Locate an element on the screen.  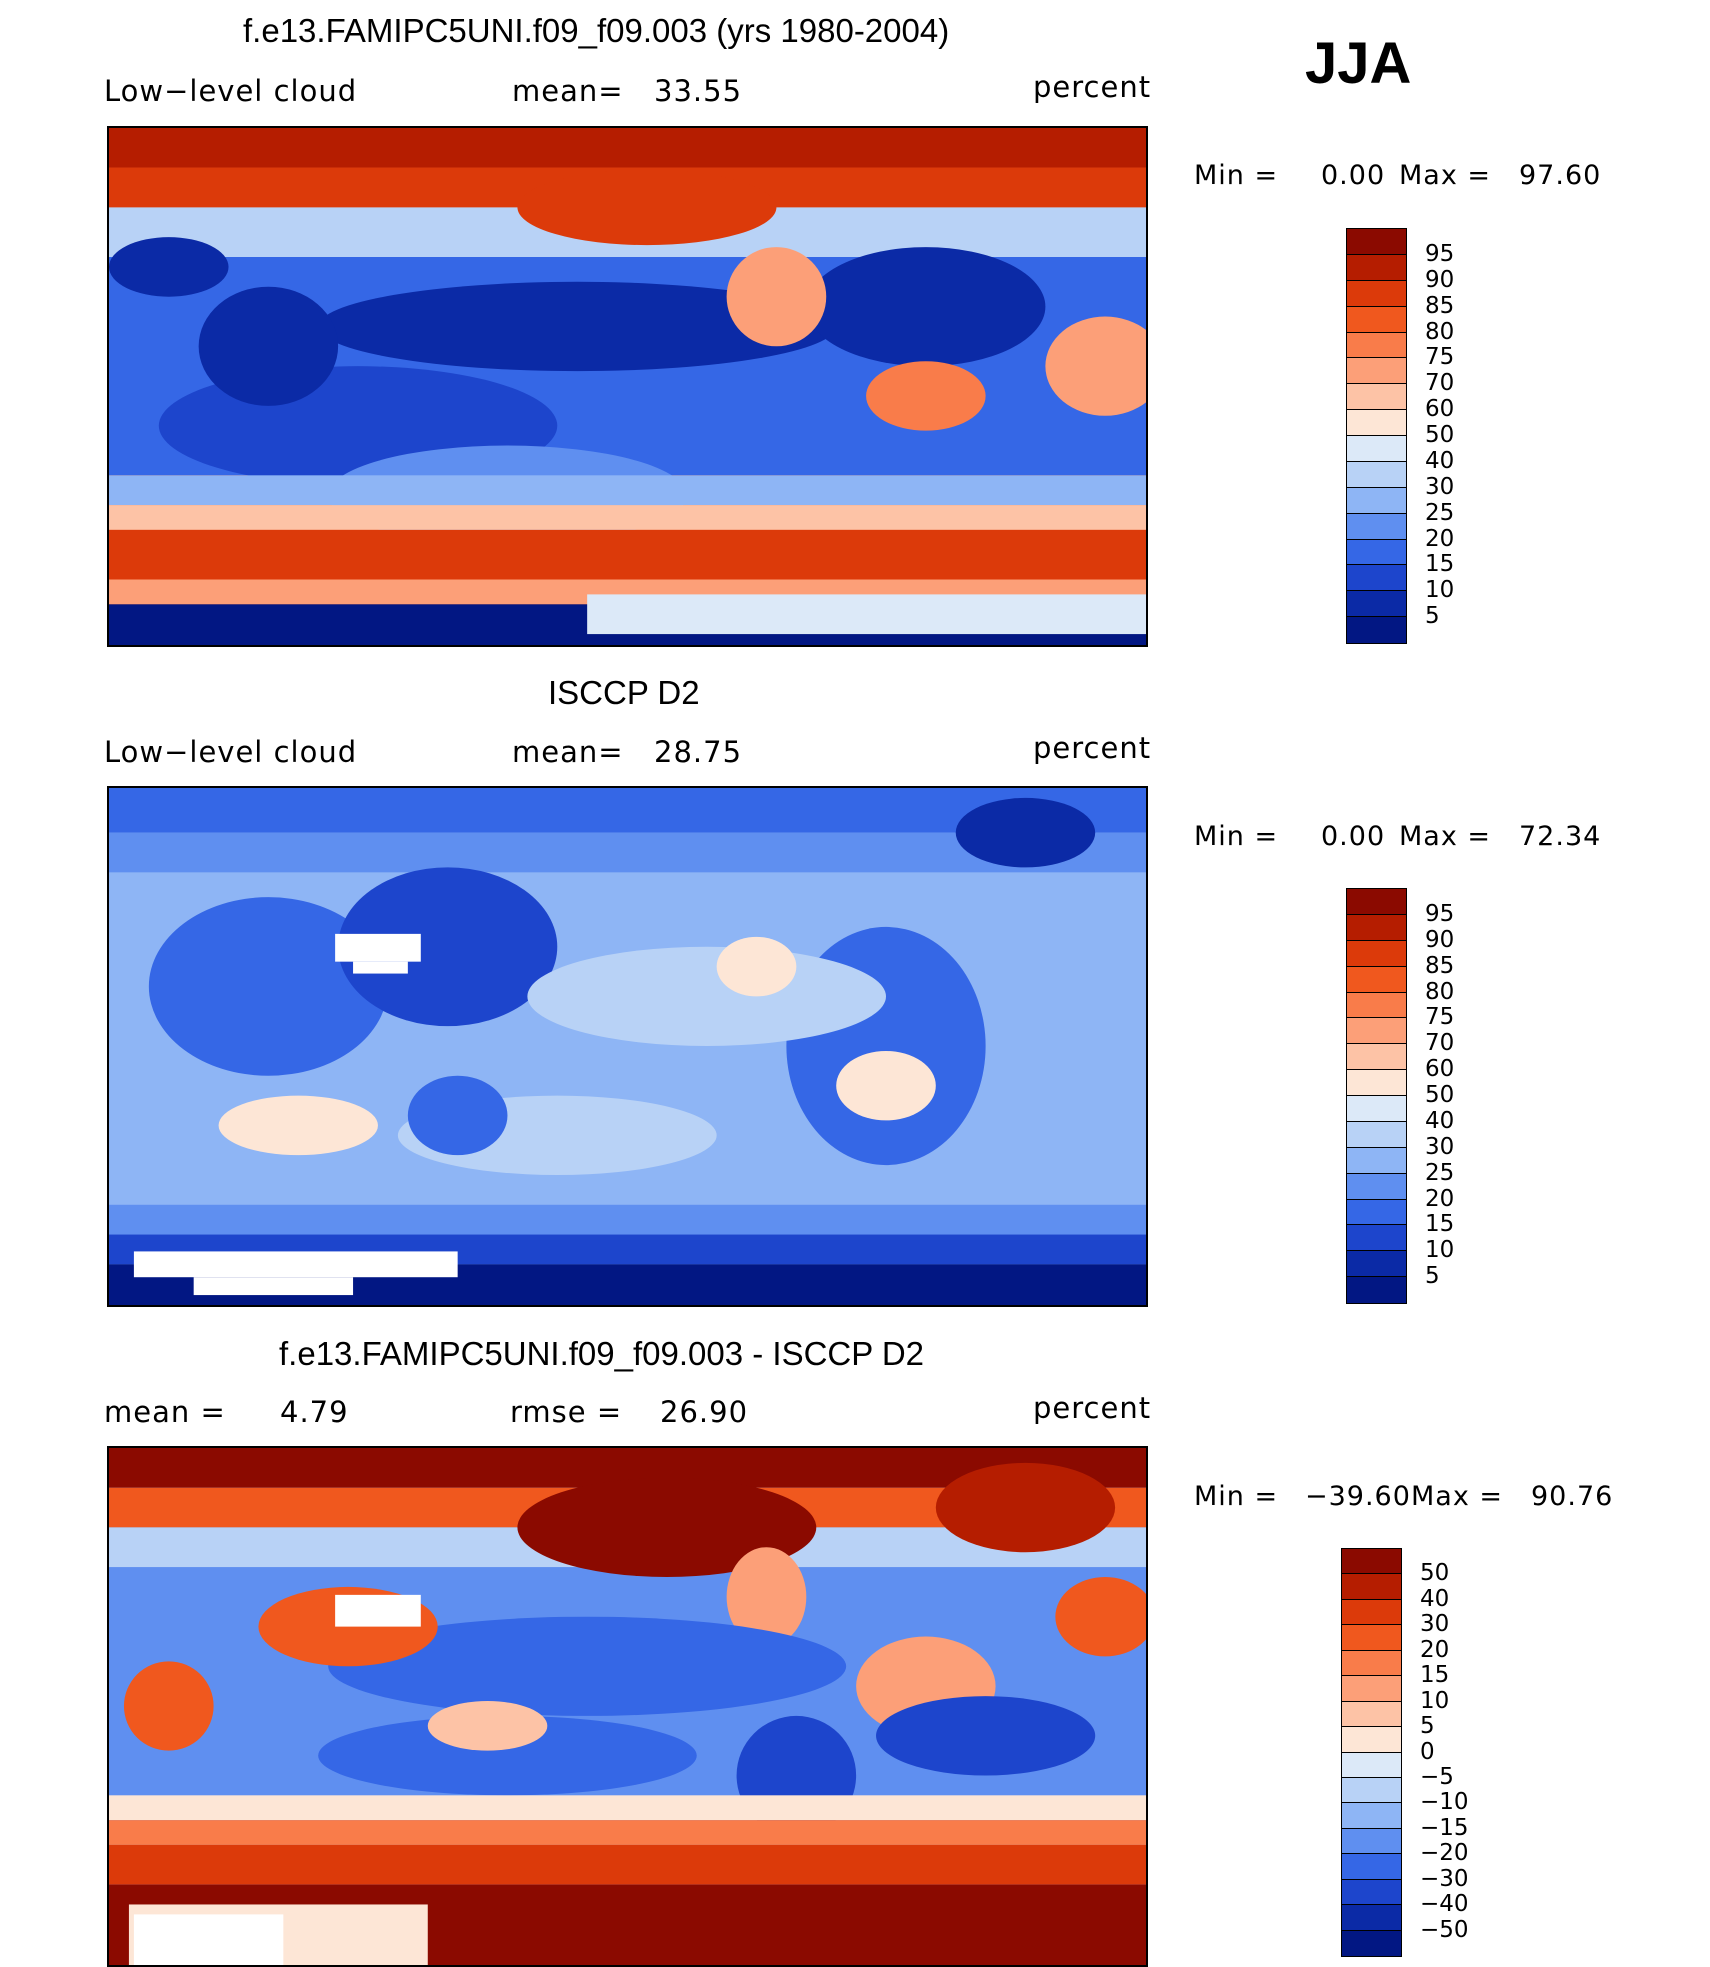
panel-3-min-value: −39.60 is located at coordinates (1358, 1496).